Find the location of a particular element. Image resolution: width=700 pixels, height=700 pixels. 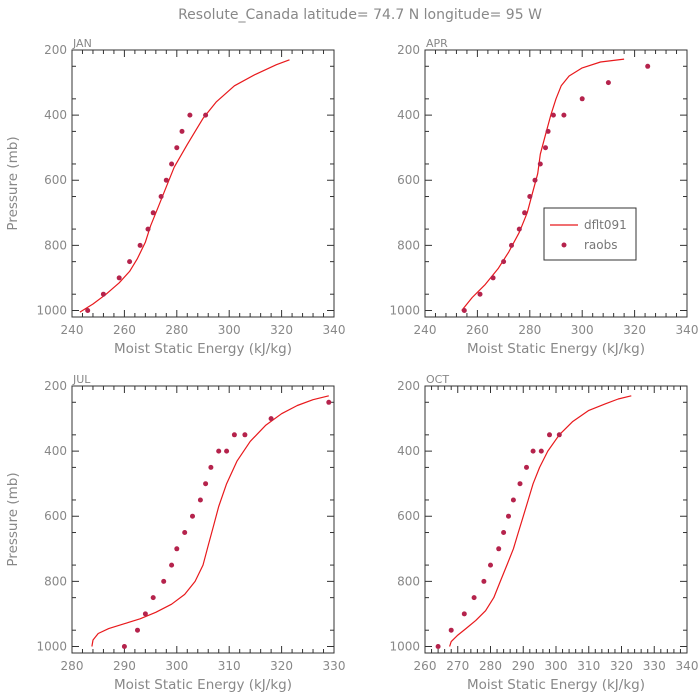

y-tick-label: 600 is located at coordinates (55, 516).